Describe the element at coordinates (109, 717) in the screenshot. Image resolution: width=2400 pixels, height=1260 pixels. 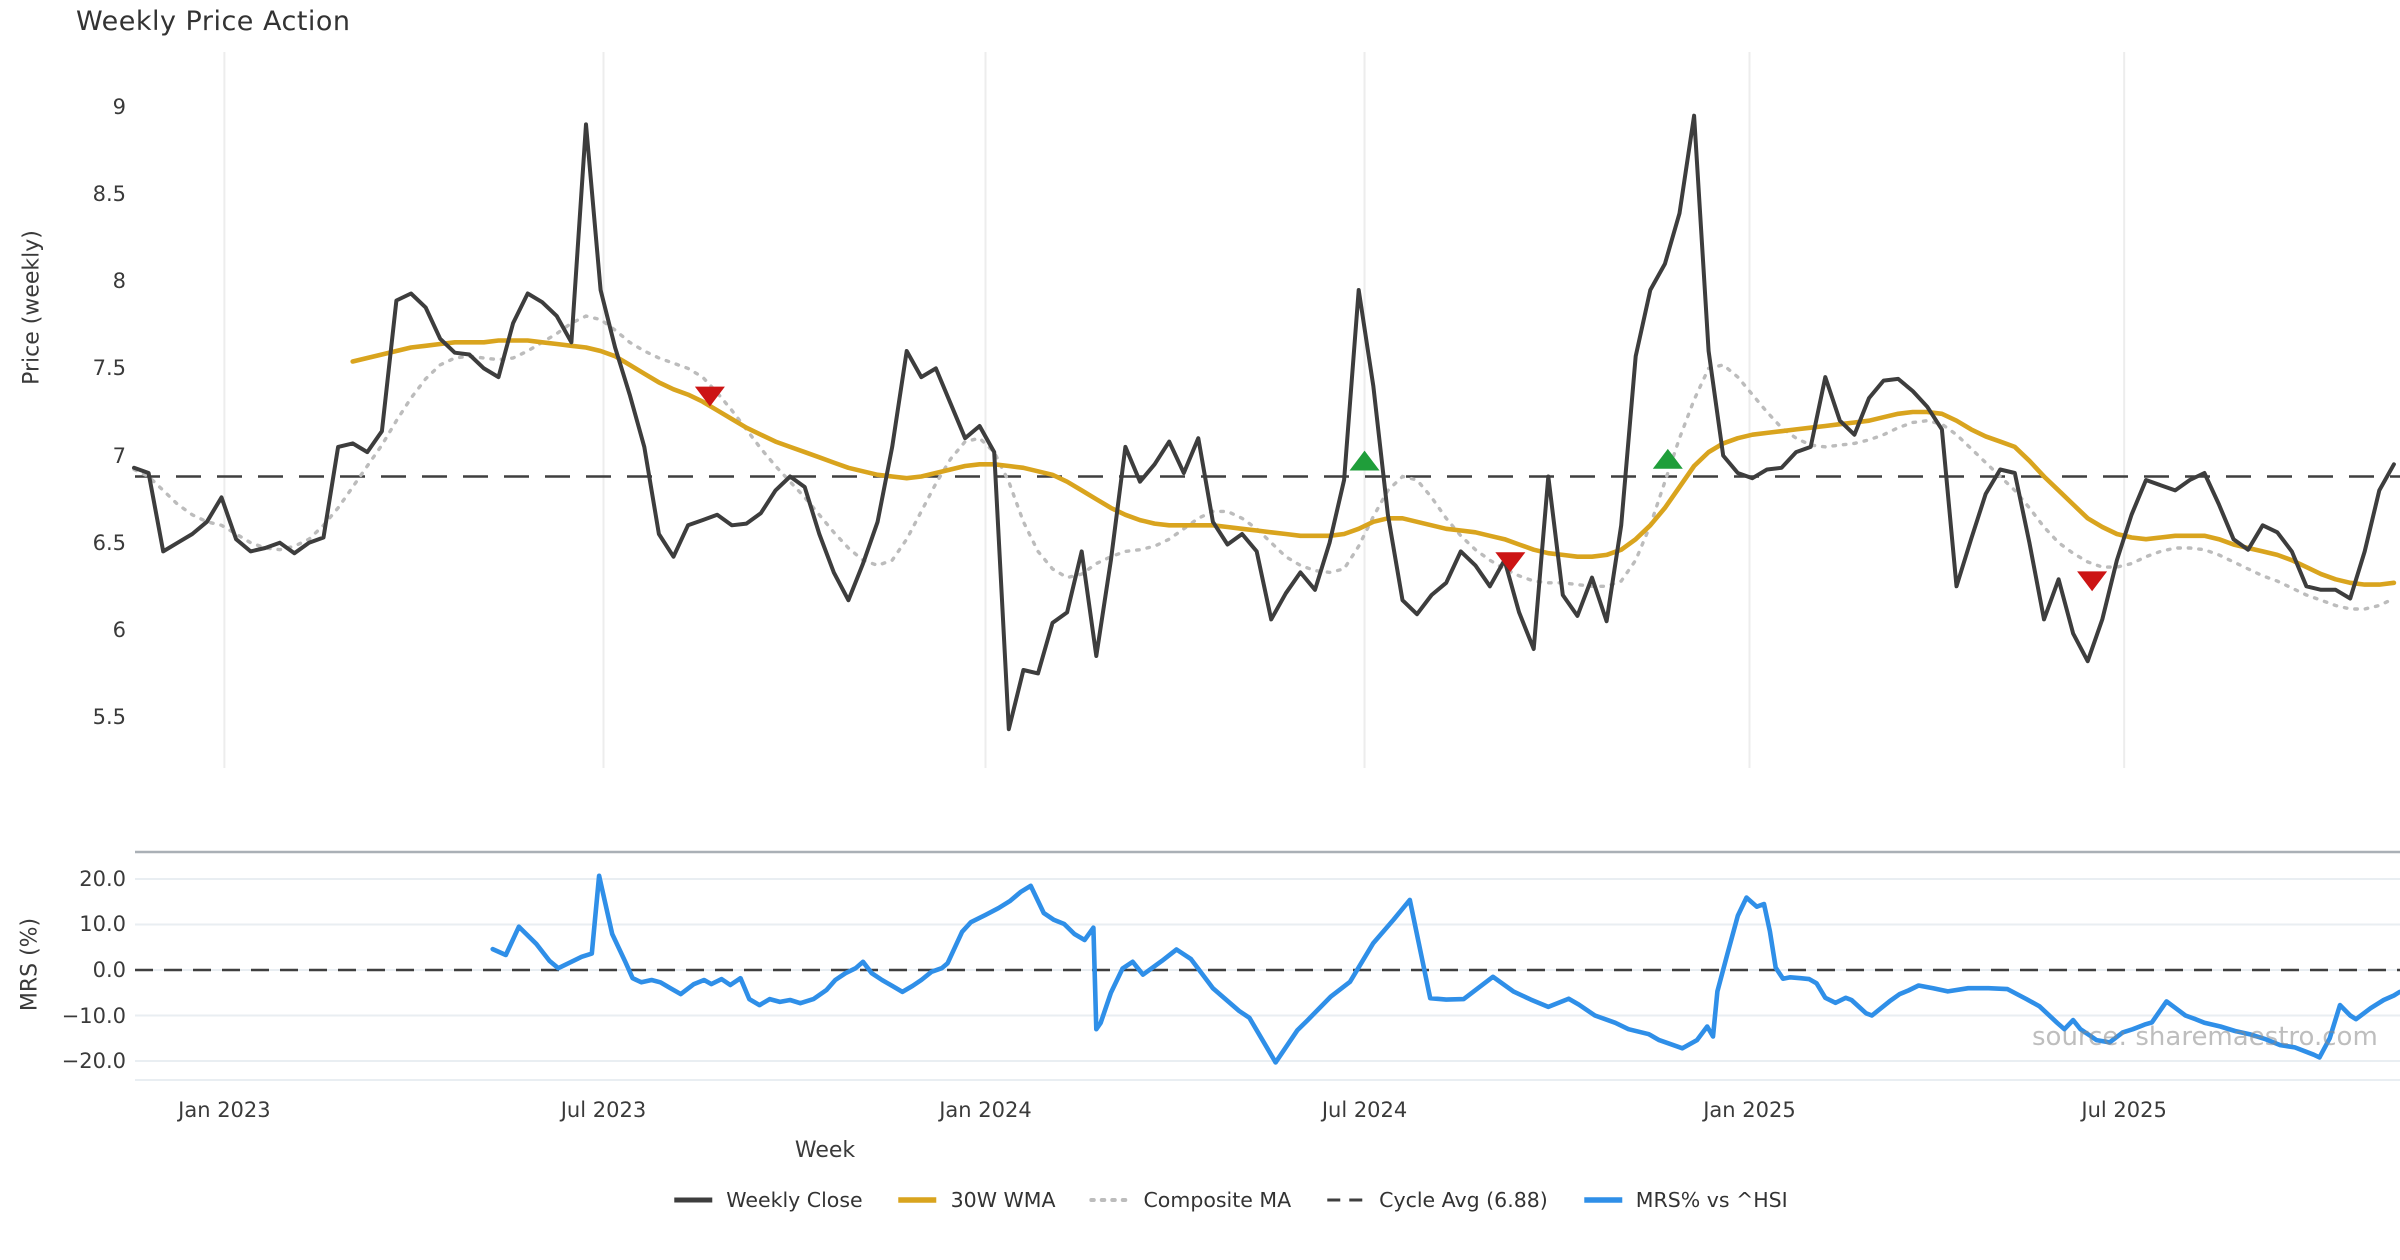
I see `price-tick-label: 5.5` at that location.